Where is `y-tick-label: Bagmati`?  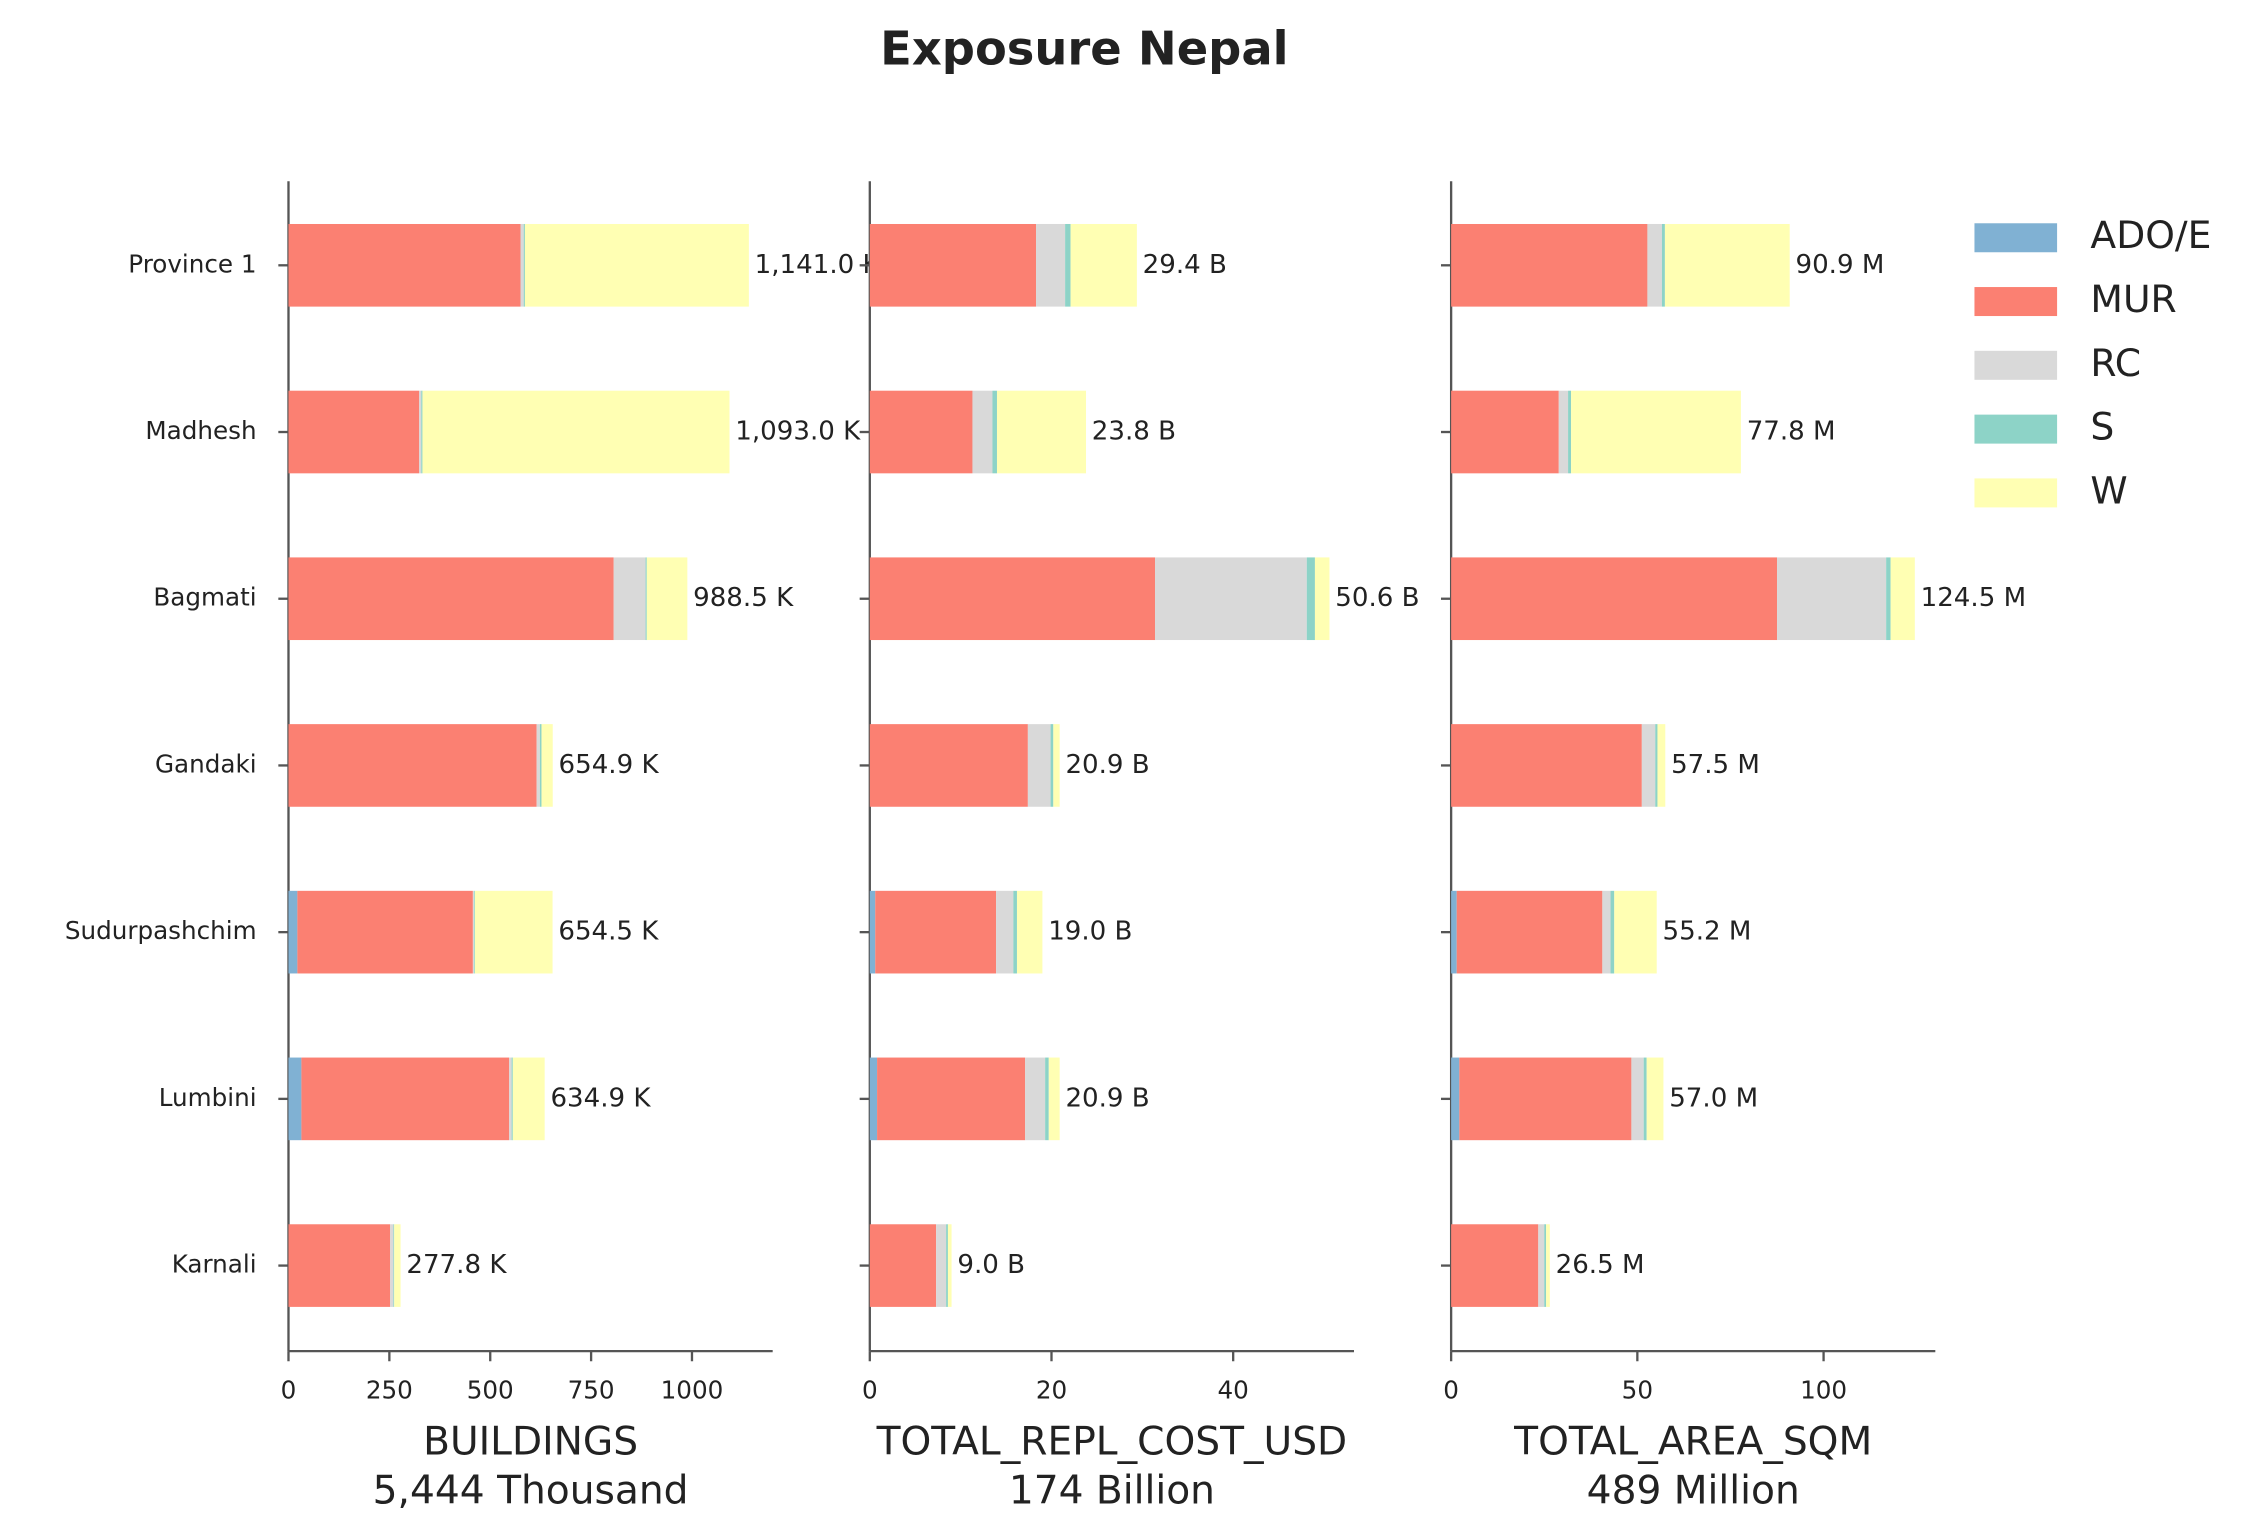 y-tick-label: Bagmati is located at coordinates (204, 597).